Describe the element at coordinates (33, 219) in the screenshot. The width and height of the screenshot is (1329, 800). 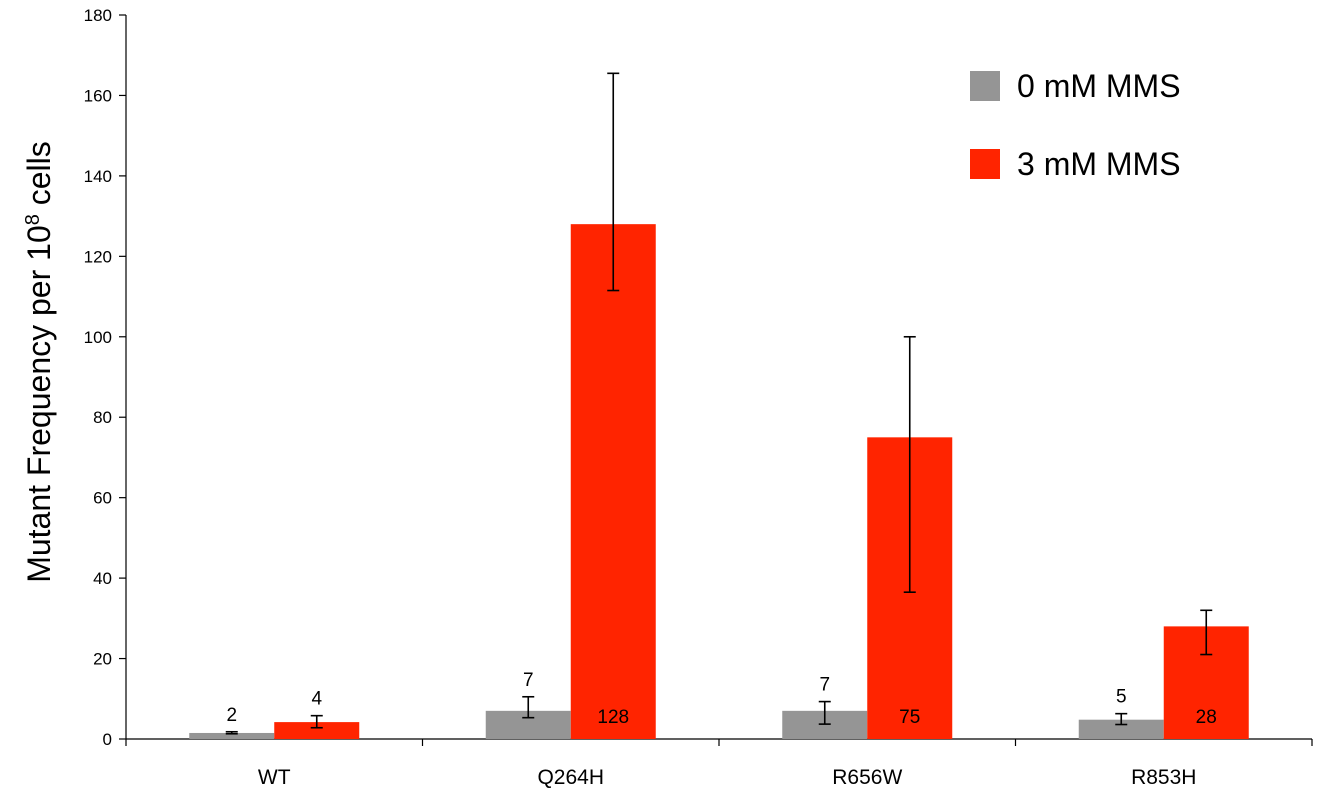
I see `y-axis-label-superscript: 8` at that location.